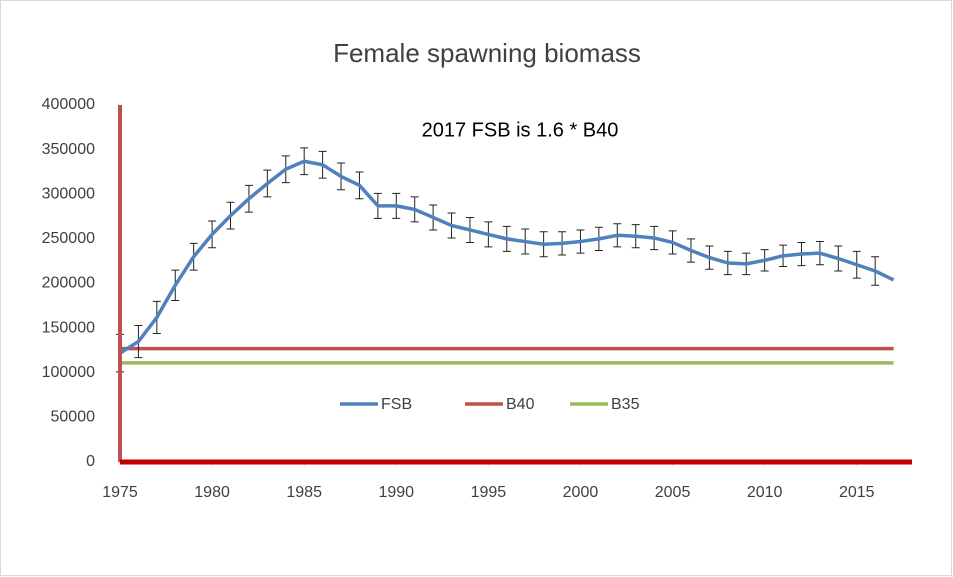  I want to click on legend-label: B35, so click(625, 404).